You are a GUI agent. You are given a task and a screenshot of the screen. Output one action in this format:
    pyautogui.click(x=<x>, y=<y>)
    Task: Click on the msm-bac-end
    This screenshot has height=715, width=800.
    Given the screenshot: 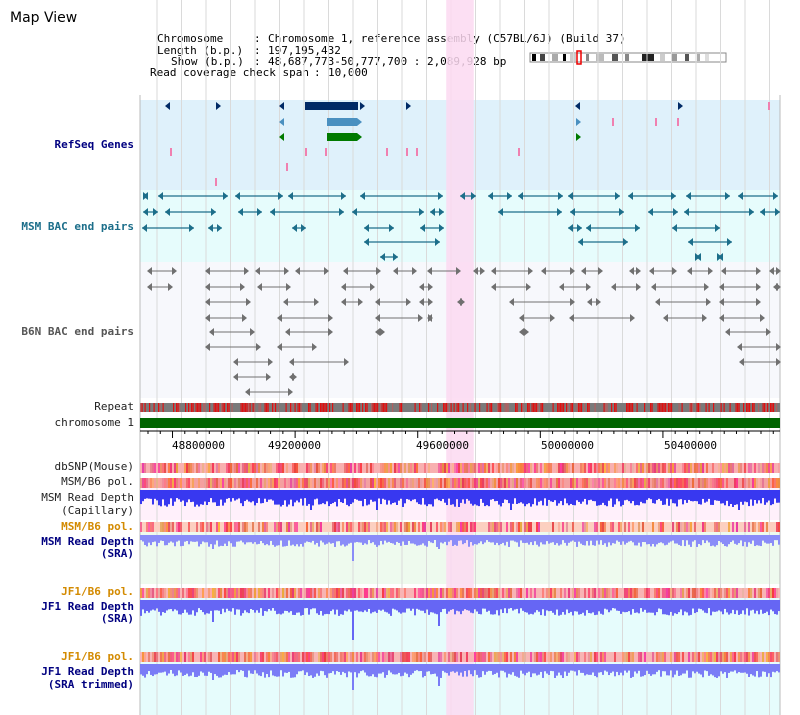 What is the action you would take?
    pyautogui.click(x=362, y=196)
    